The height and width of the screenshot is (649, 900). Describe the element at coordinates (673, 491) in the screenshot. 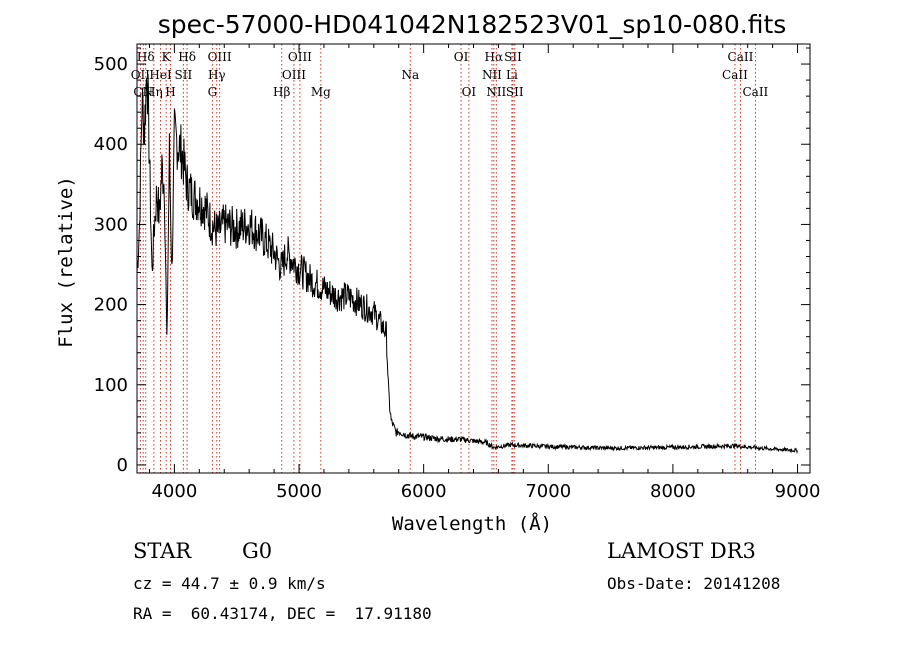

I see `x-tick-label: 8000` at that location.